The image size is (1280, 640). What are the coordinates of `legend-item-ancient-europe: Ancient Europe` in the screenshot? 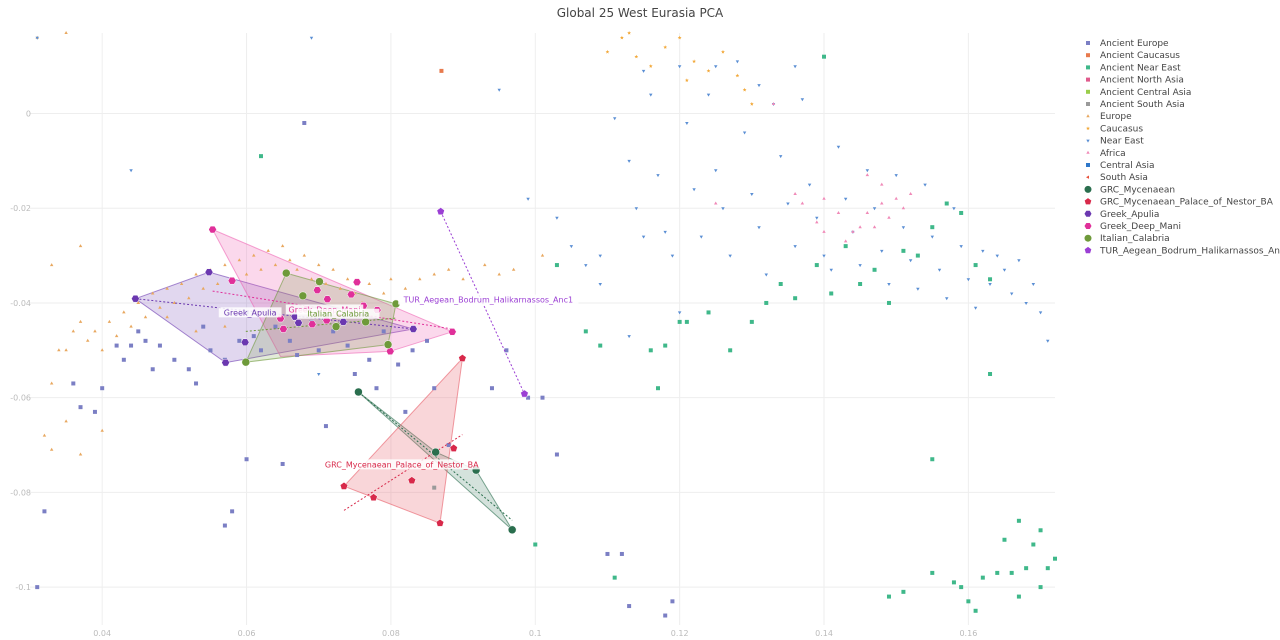 It's located at (1127, 44).